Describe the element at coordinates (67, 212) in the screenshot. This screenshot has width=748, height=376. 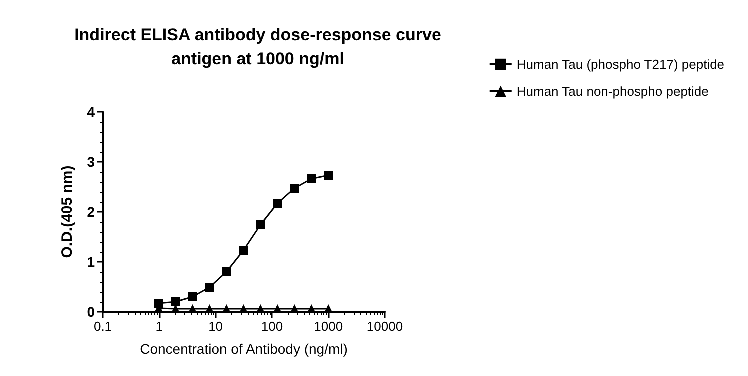
I see `y-axis-title: O.D.(405 nm)` at that location.